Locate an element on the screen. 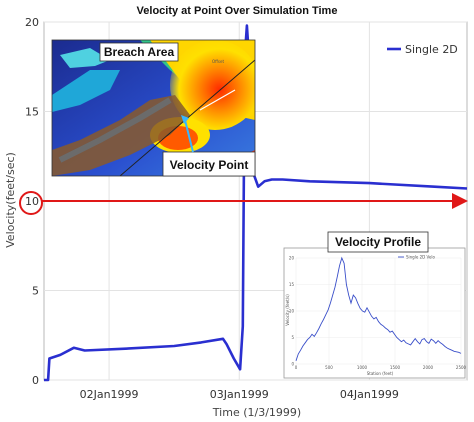 The width and height of the screenshot is (474, 422). x-tick-label: 04Jan1999 is located at coordinates (369, 394).